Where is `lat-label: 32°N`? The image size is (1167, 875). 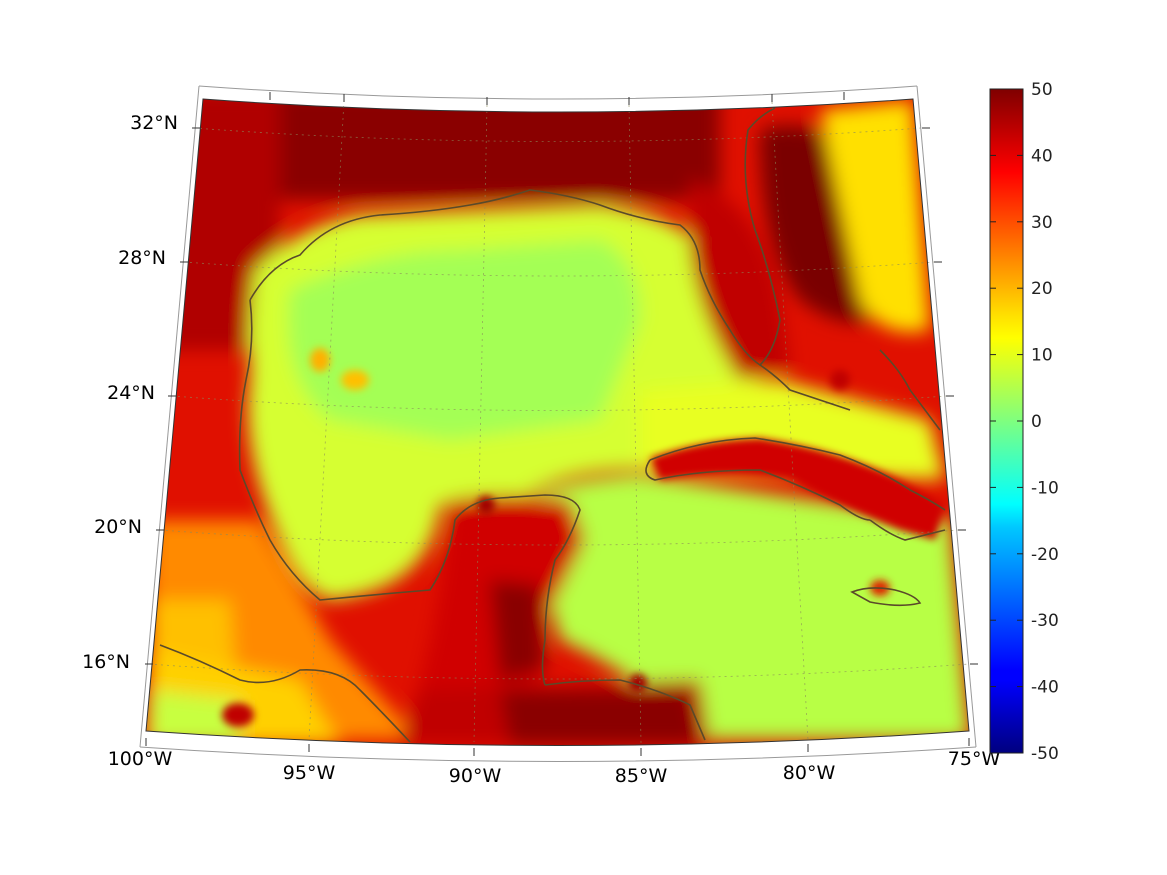
lat-label: 32°N is located at coordinates (154, 123).